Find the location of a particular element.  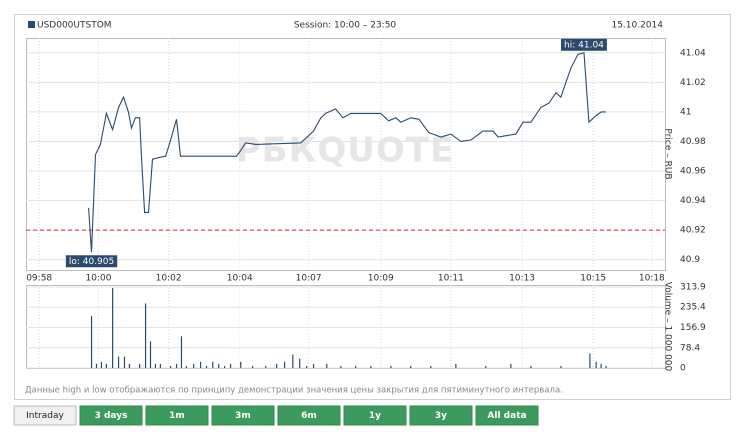

y-tick-label: 78.4 is located at coordinates (690, 348).